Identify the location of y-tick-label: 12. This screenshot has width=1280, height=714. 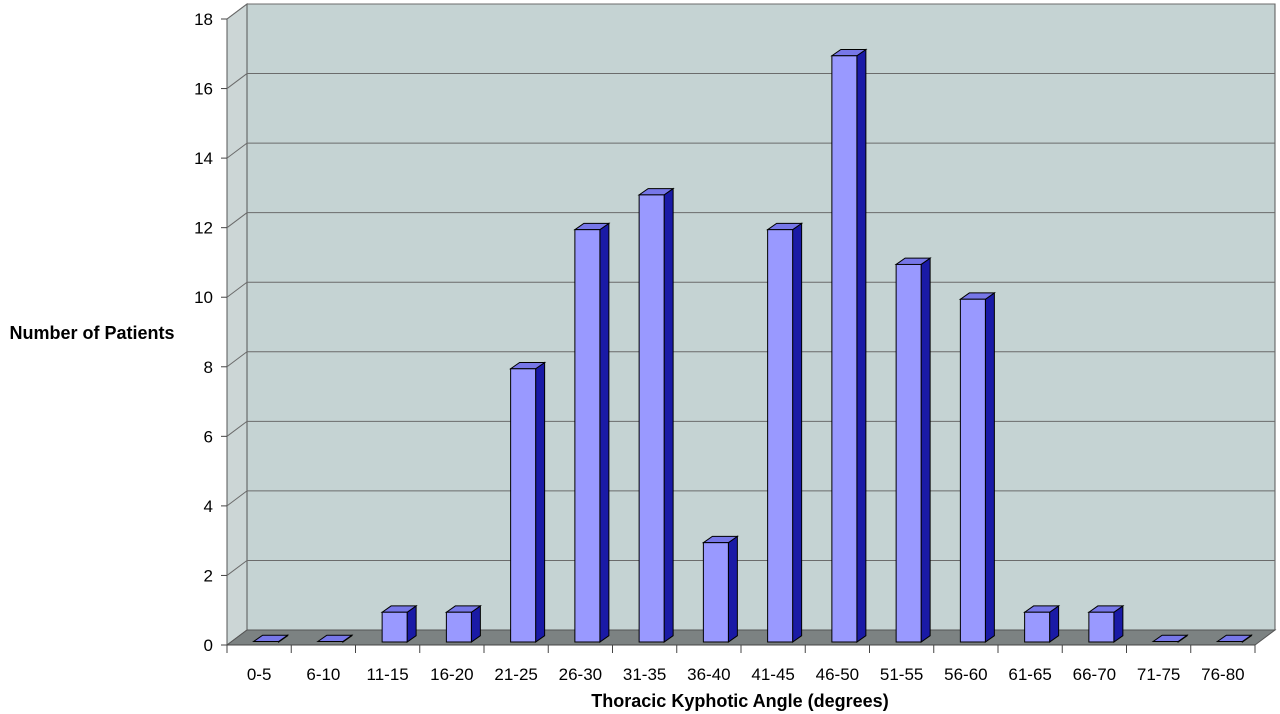
(203, 228).